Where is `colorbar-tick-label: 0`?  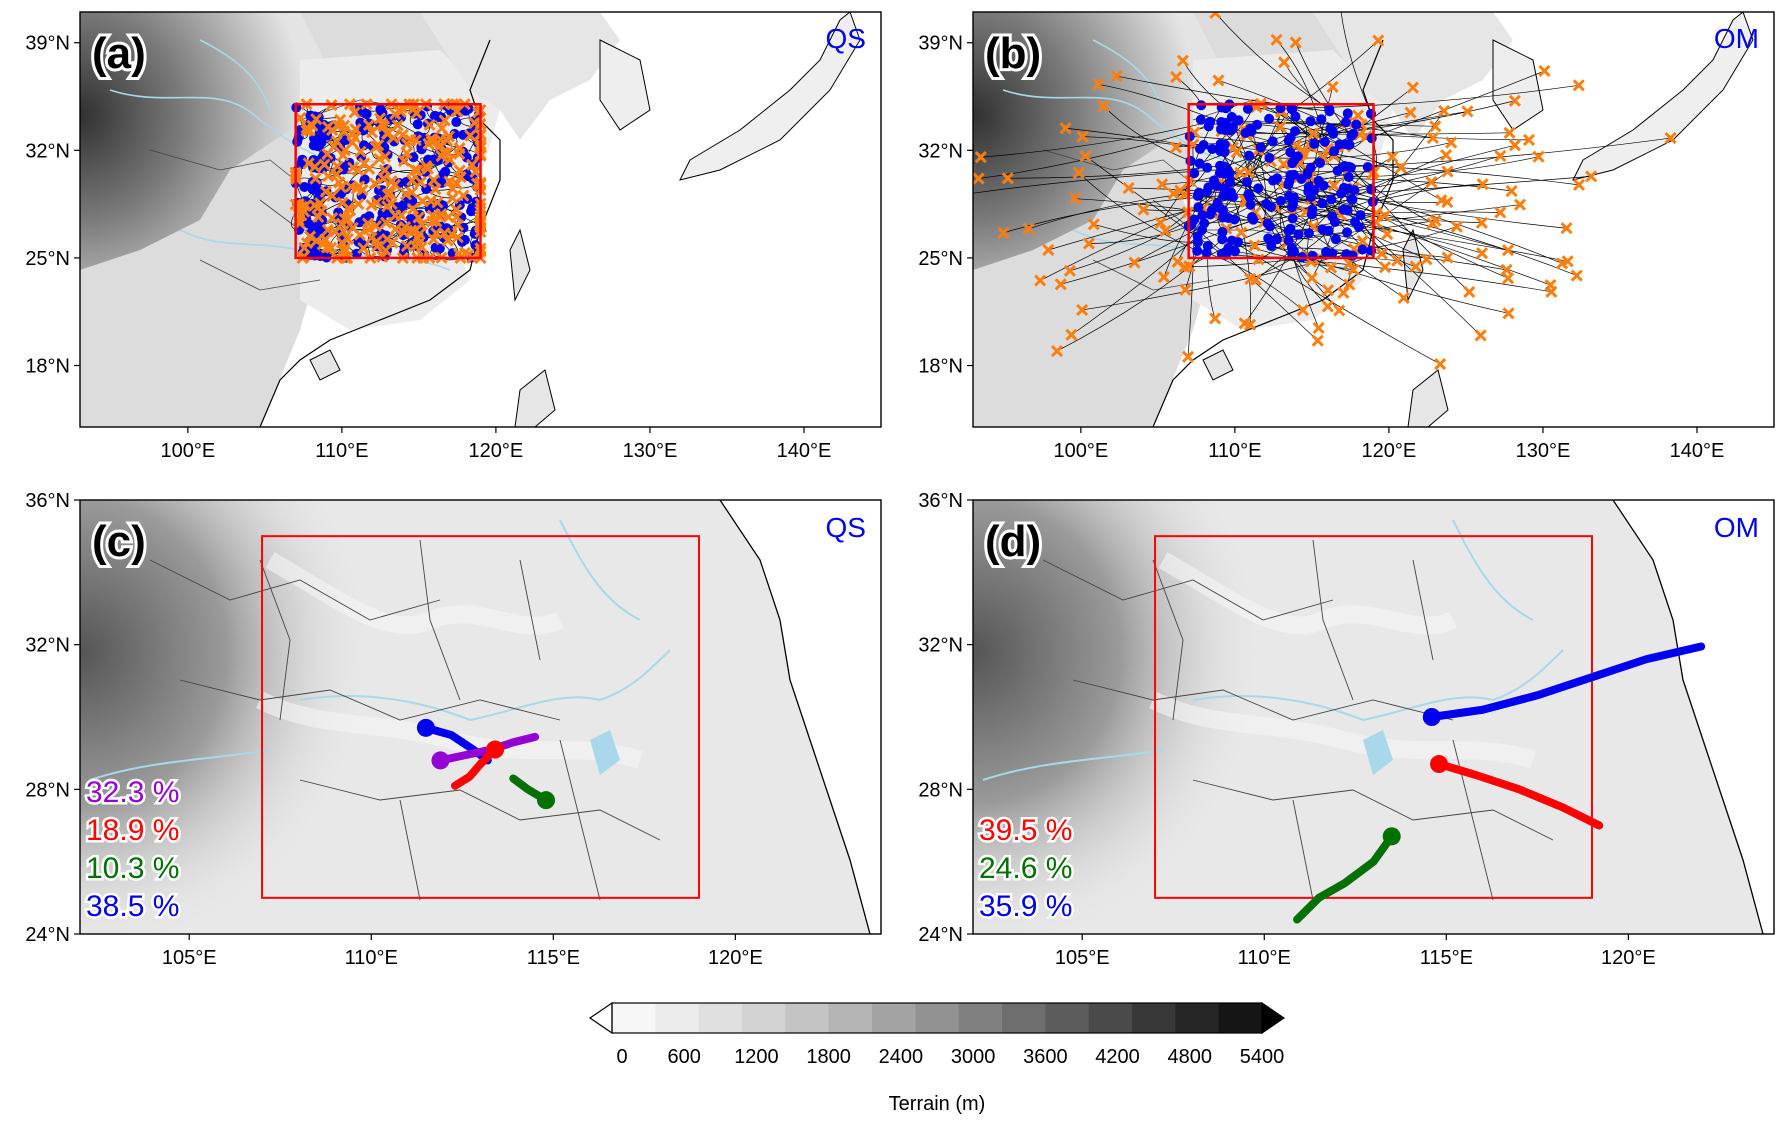
colorbar-tick-label: 0 is located at coordinates (621, 1057).